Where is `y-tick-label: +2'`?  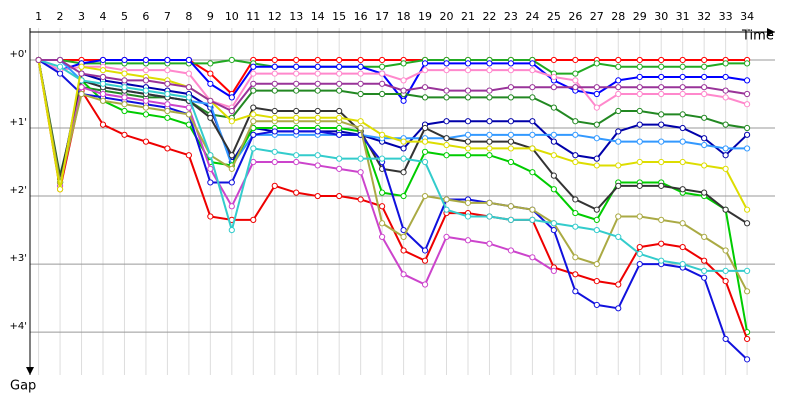 y-tick-label: +2' is located at coordinates (19, 190).